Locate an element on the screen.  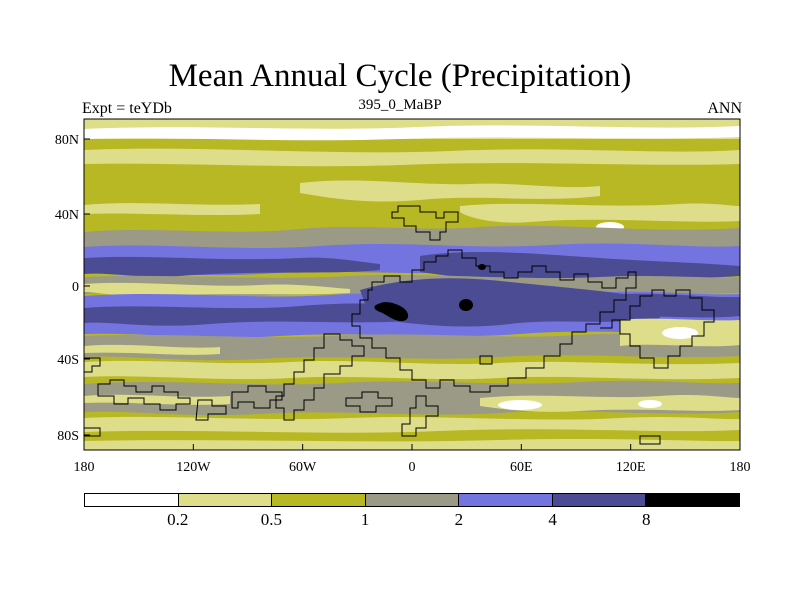
colorbar-label: 2 is located at coordinates (459, 519).